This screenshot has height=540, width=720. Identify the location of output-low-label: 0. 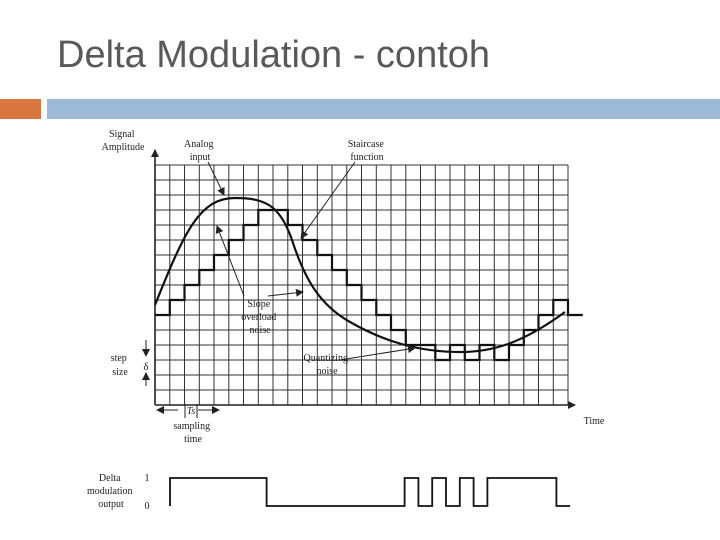
(147, 506).